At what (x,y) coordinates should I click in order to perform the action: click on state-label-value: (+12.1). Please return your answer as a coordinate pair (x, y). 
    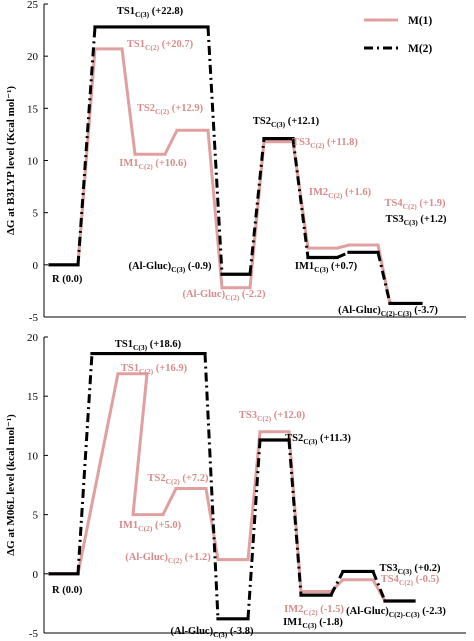
    Looking at the image, I should click on (302, 121).